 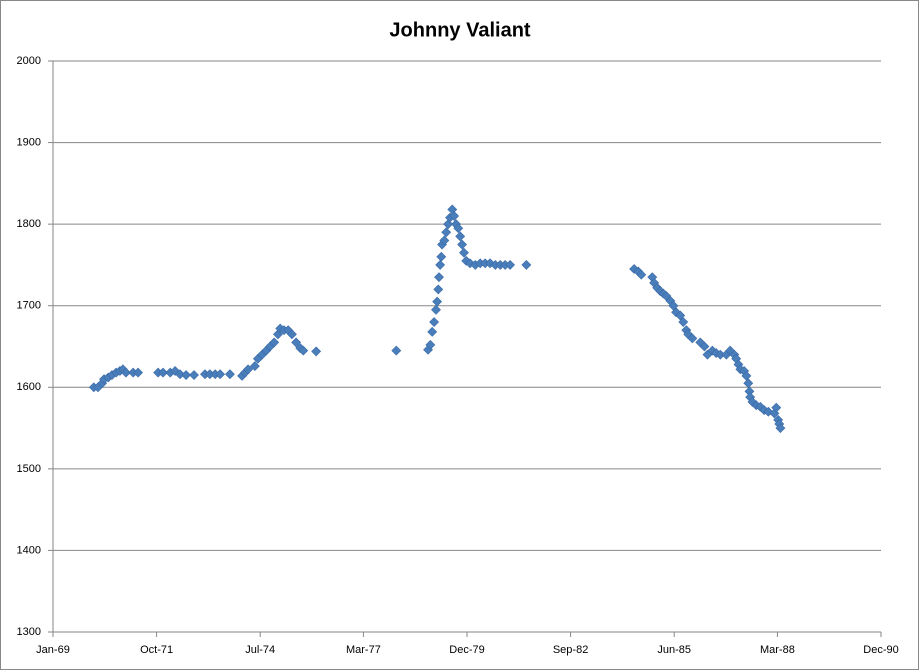 I want to click on chart-title: Johnny Valiant, so click(x=459, y=30).